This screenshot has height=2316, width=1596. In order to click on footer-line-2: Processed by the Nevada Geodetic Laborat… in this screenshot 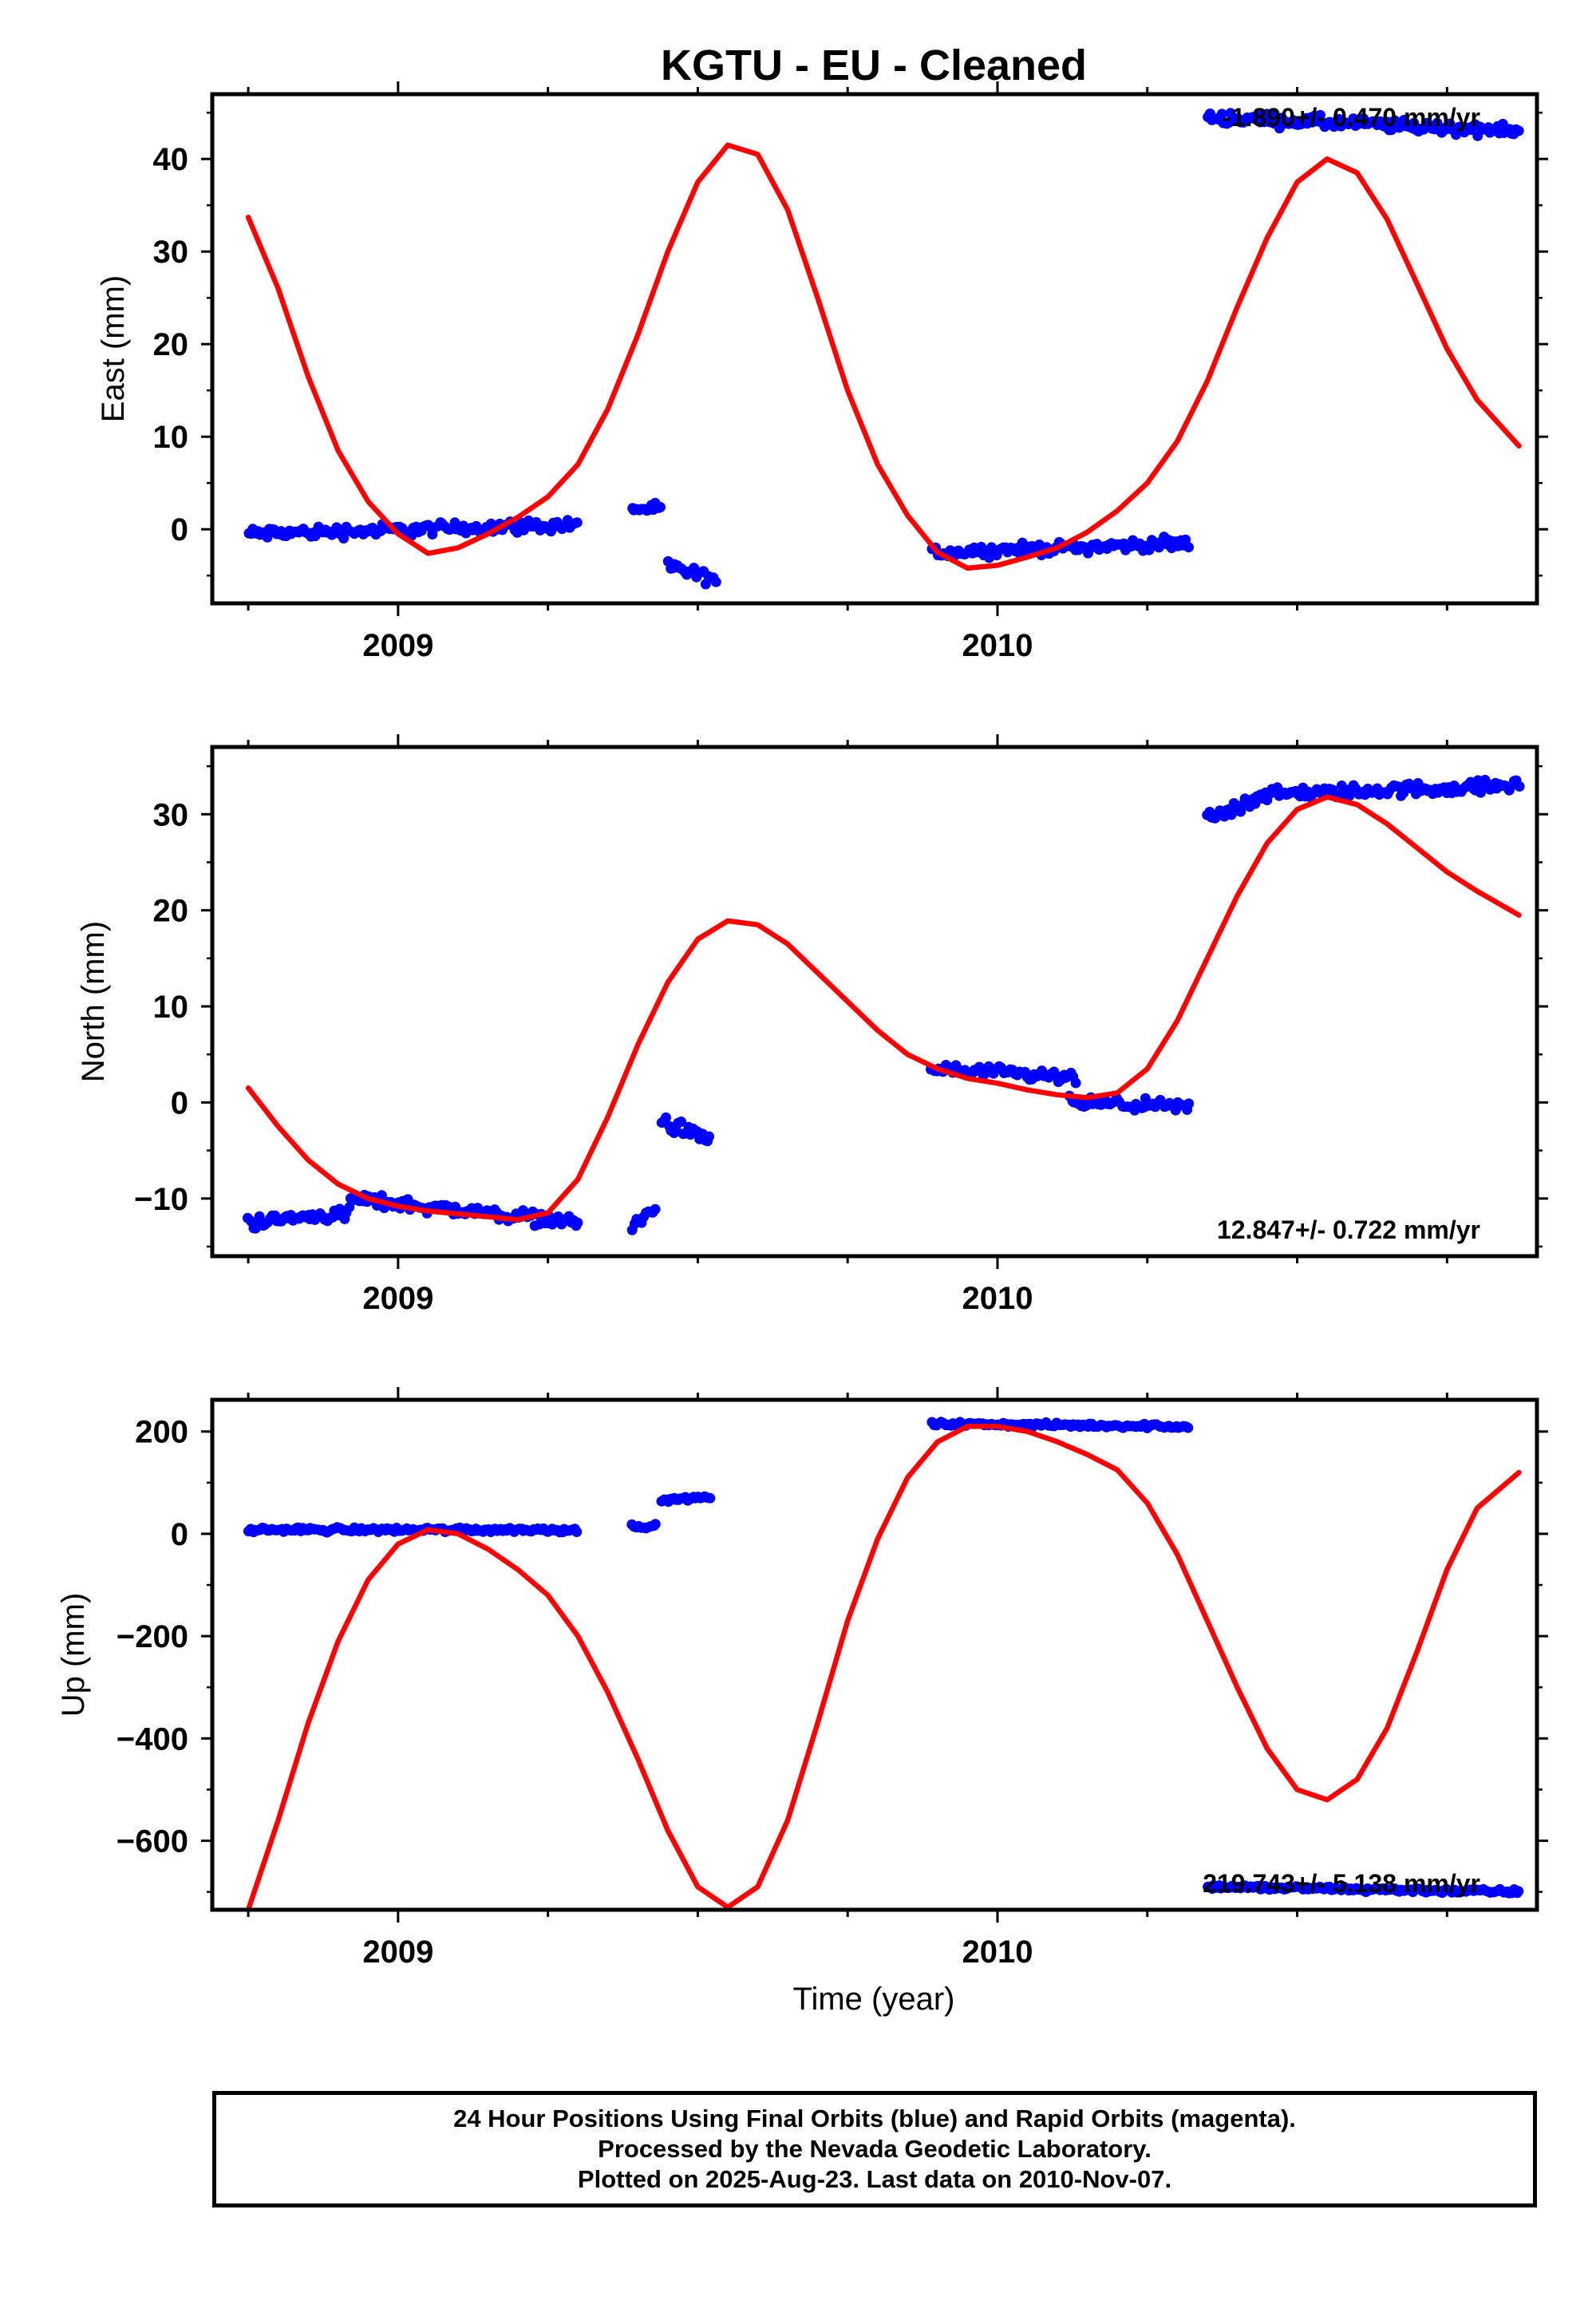, I will do `click(875, 2149)`.